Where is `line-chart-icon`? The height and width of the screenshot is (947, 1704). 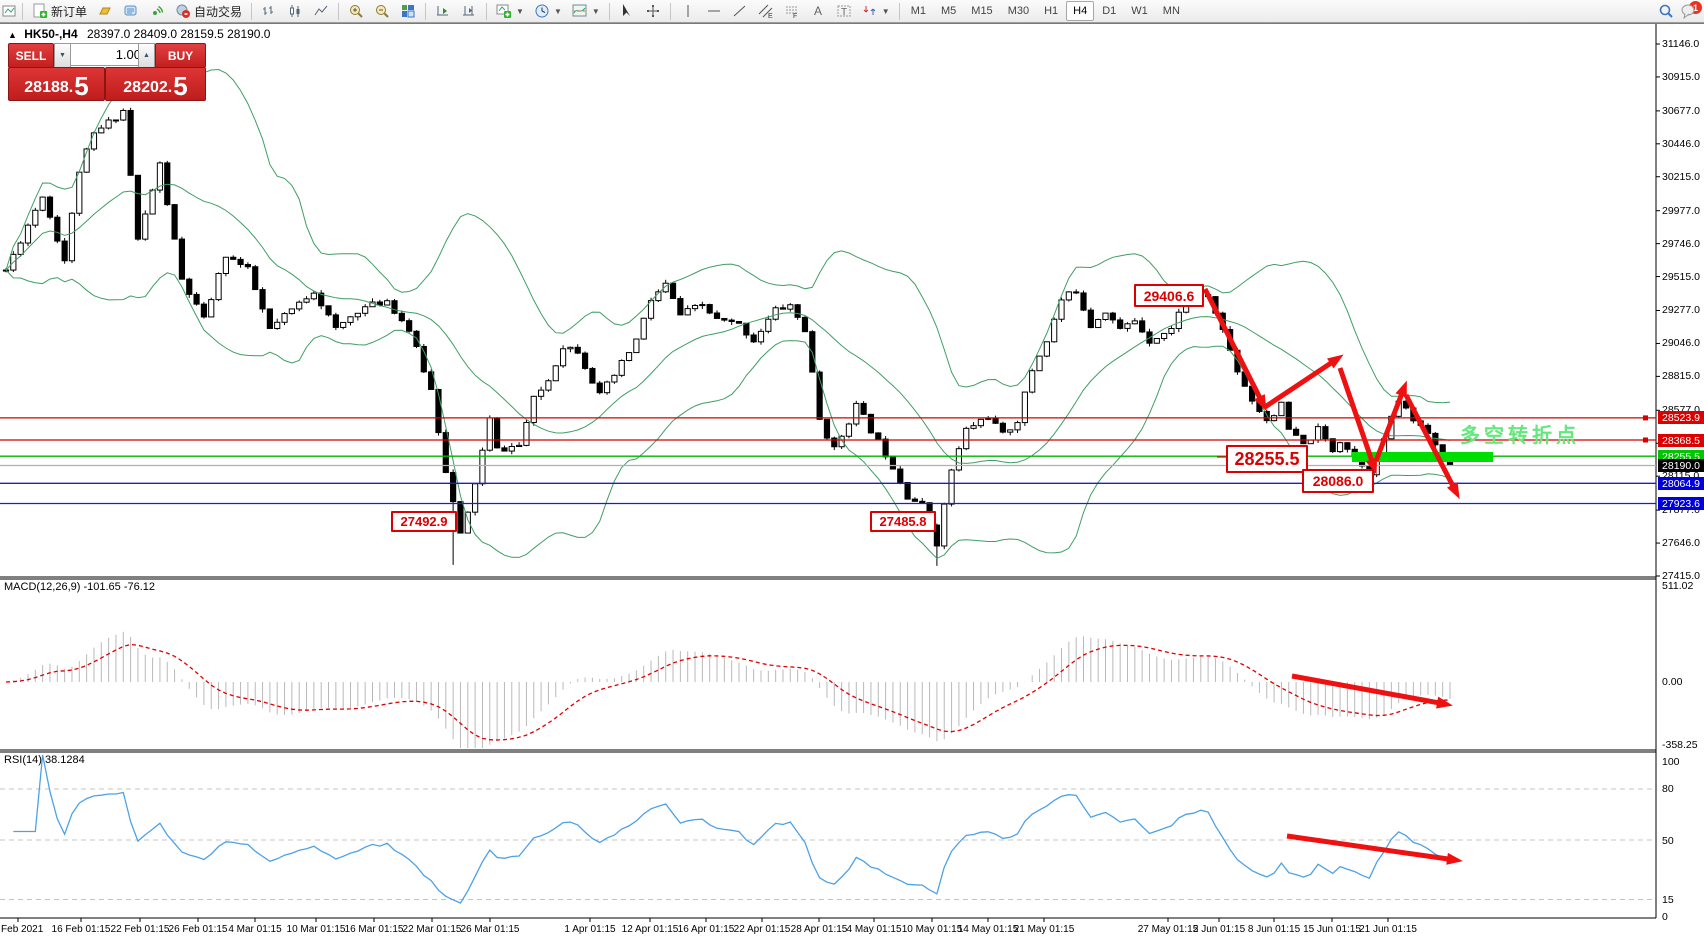 line-chart-icon is located at coordinates (321, 11).